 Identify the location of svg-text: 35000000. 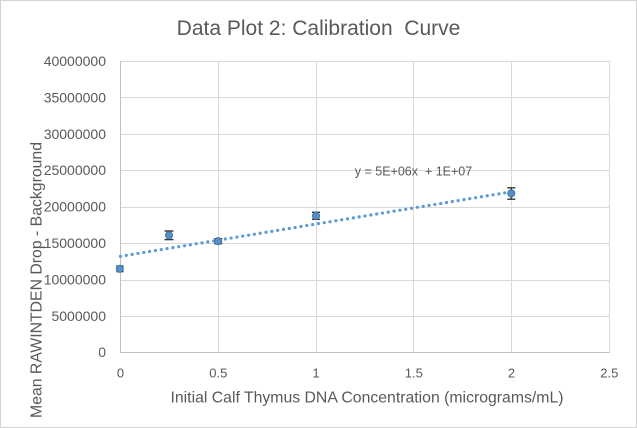
(75, 97).